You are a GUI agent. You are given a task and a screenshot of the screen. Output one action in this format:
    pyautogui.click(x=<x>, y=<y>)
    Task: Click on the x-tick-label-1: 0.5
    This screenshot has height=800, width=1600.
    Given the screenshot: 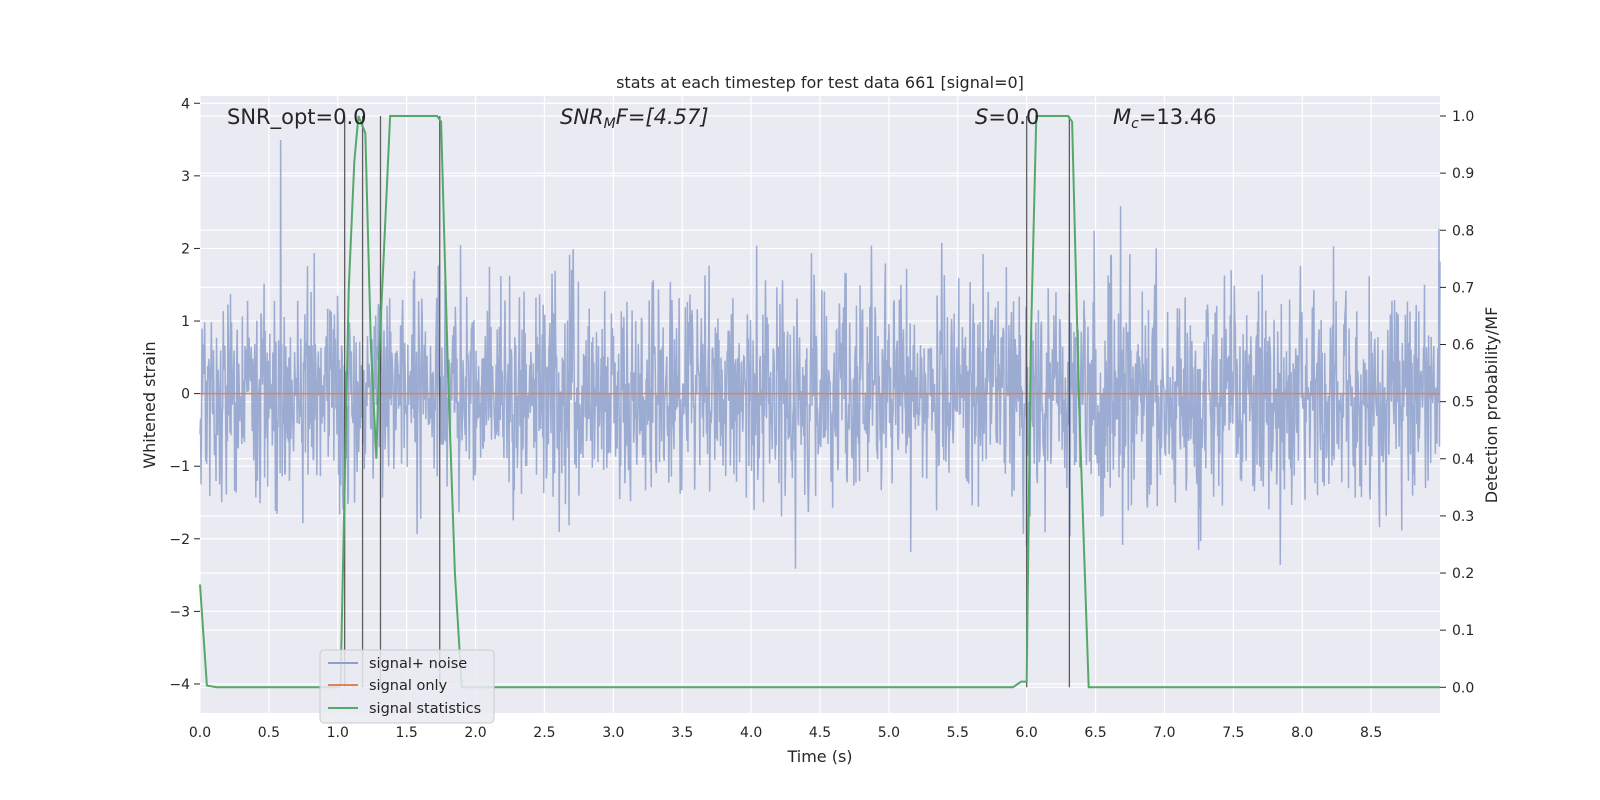 What is the action you would take?
    pyautogui.click(x=269, y=733)
    